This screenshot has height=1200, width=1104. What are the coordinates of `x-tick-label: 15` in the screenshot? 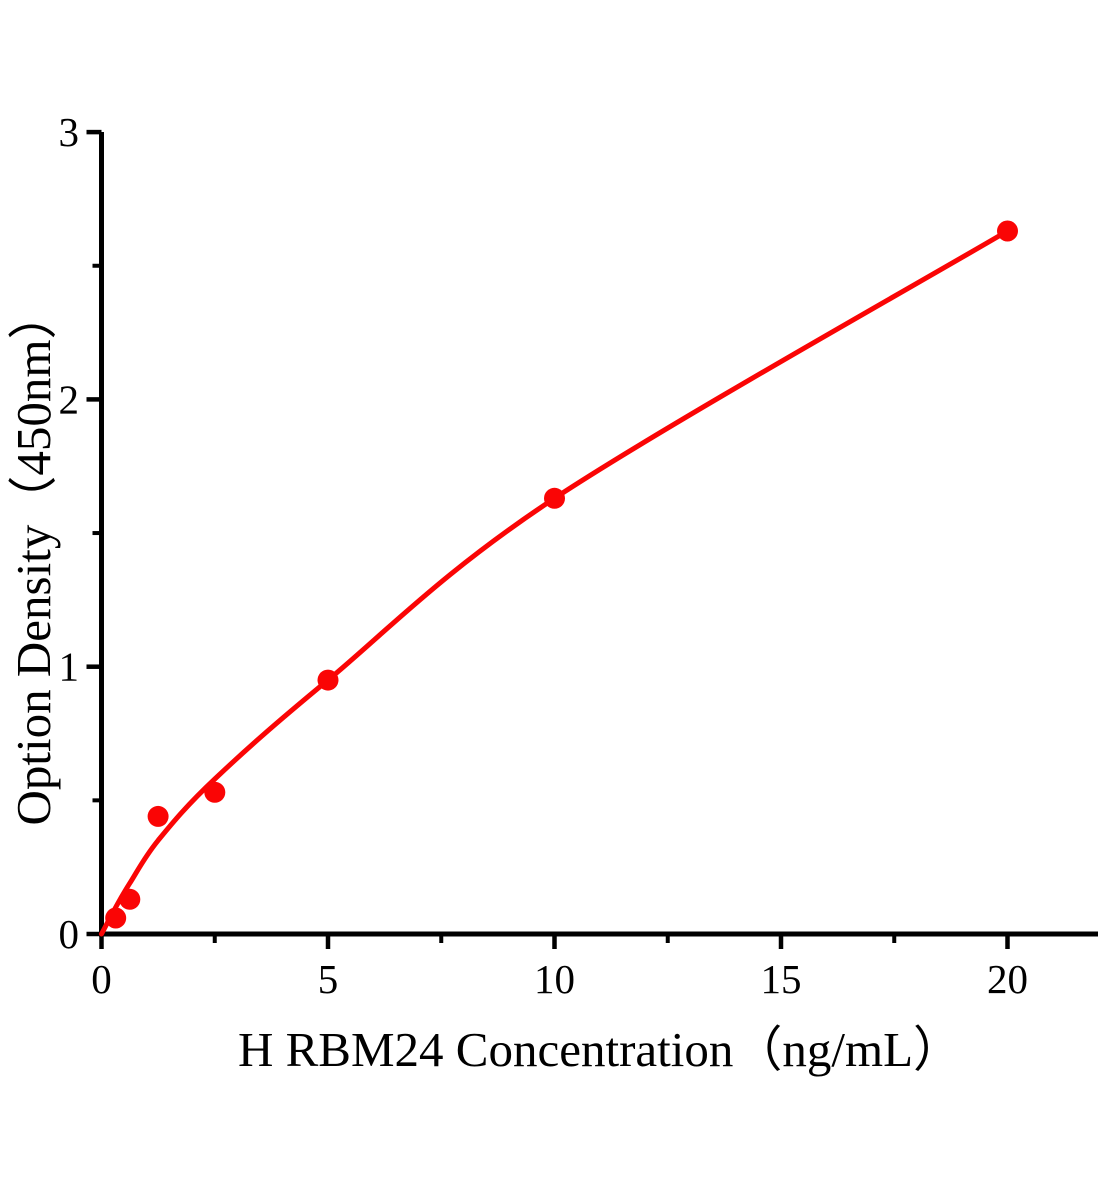 It's located at (781, 979).